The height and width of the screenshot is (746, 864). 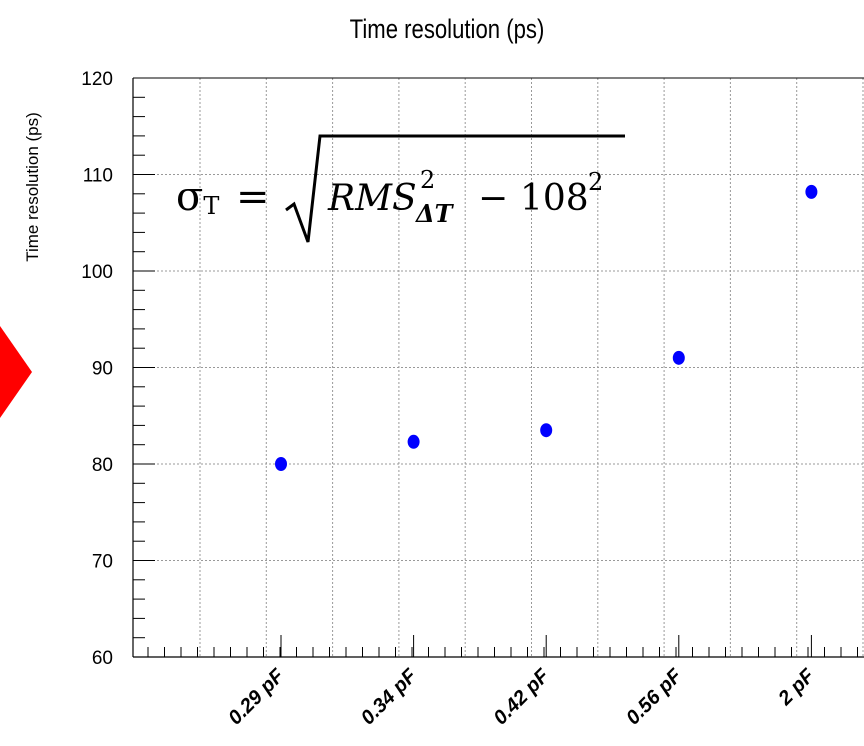 What do you see at coordinates (102, 369) in the screenshot?
I see `y-tick-label: 90` at bounding box center [102, 369].